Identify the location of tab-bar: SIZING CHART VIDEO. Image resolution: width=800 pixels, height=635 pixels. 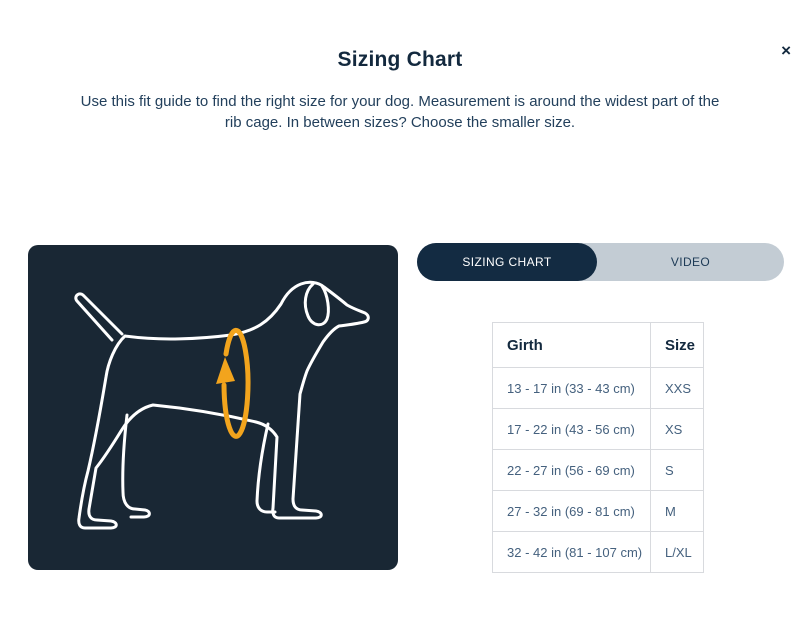
(600, 262).